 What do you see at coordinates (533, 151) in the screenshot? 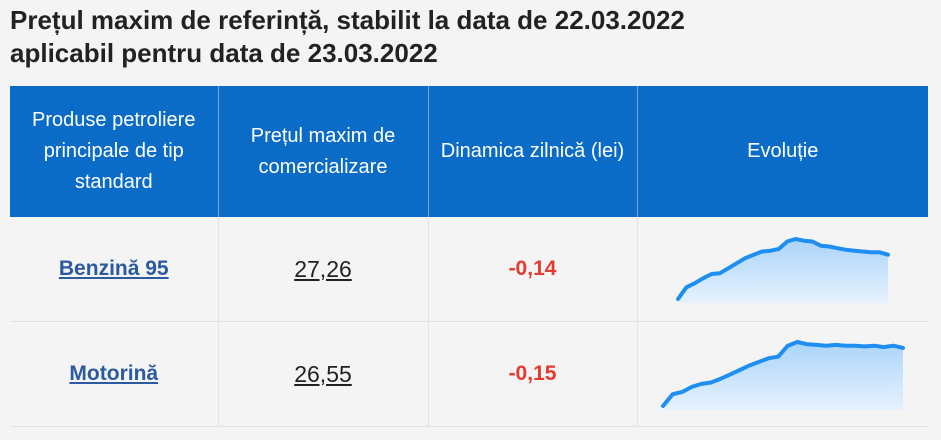
I see `header-dynamics: Dinamica zilnică (lei)` at bounding box center [533, 151].